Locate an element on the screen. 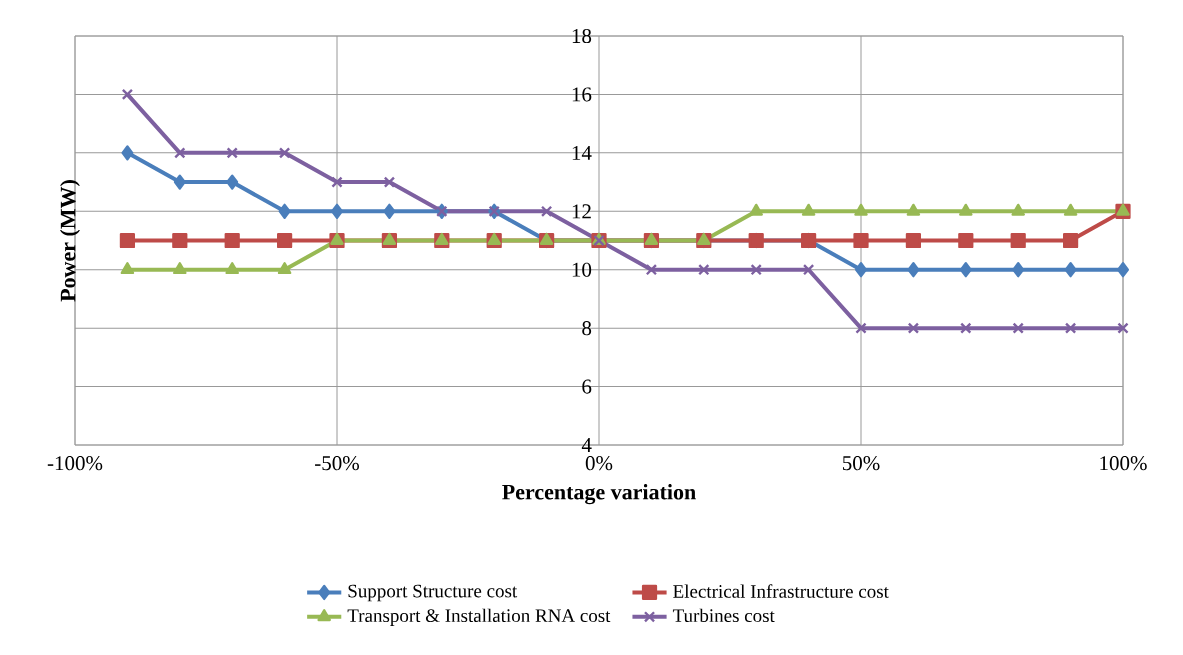  x-tick-label: -100% is located at coordinates (75, 463).